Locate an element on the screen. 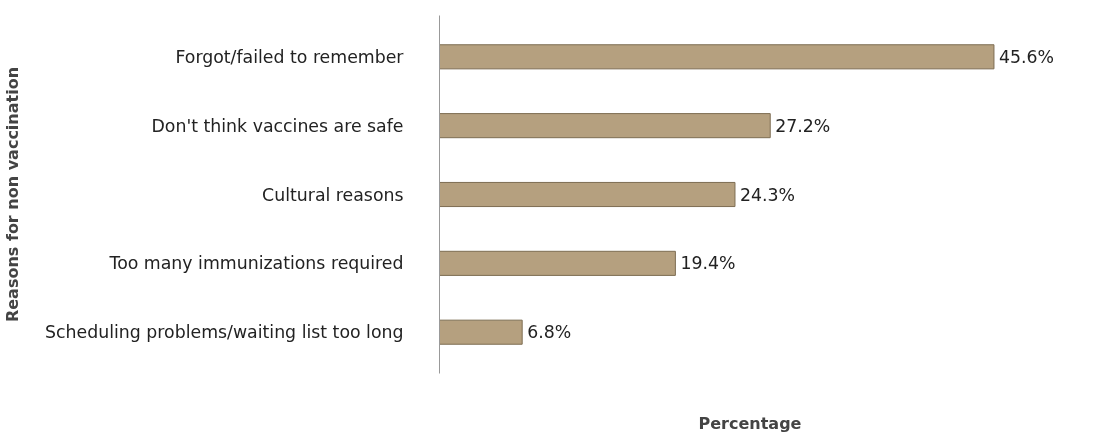  y-tick-label: Cultural reasons is located at coordinates (333, 194).